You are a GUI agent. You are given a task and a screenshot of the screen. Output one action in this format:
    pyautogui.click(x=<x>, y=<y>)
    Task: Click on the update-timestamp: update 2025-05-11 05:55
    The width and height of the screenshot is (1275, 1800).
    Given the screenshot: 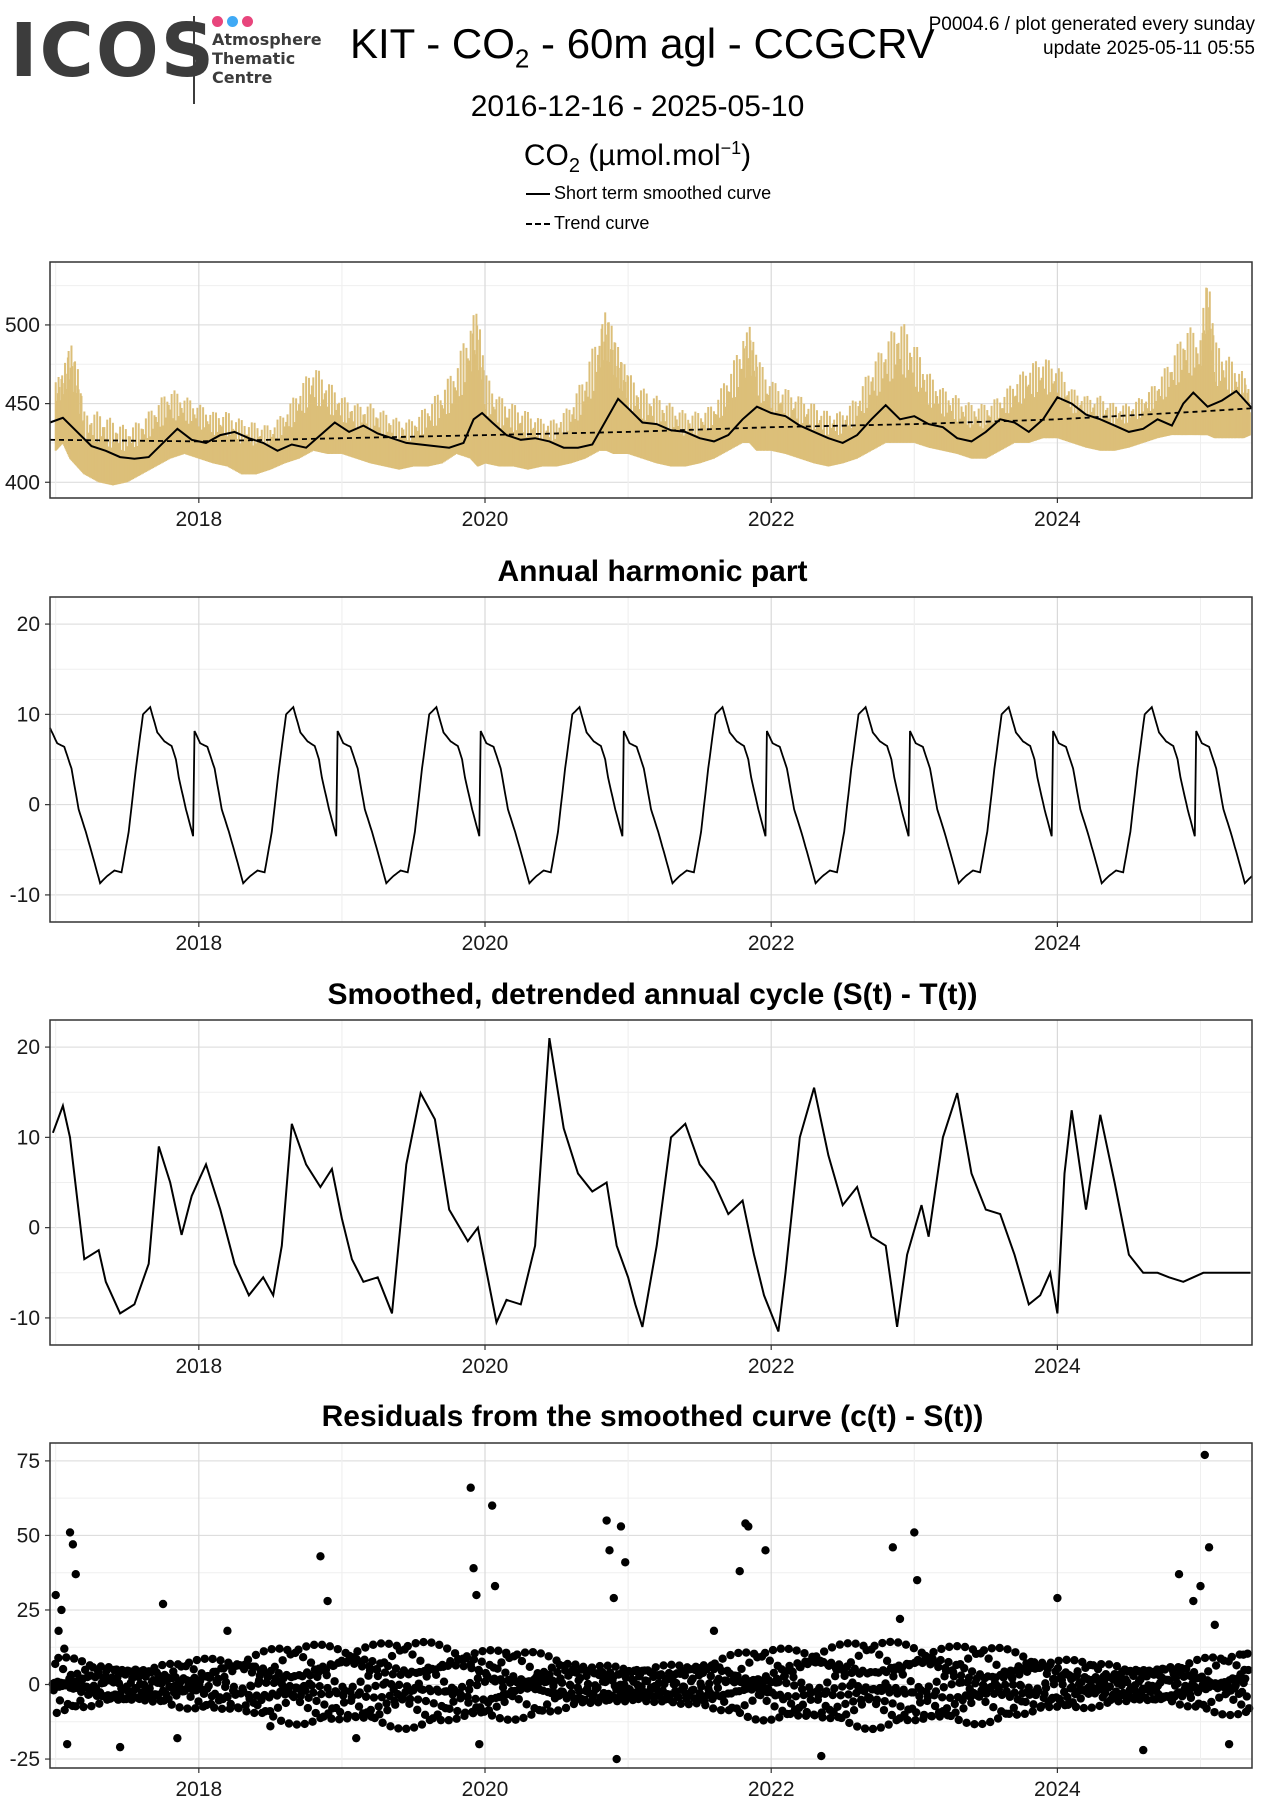 What is the action you would take?
    pyautogui.click(x=1149, y=48)
    